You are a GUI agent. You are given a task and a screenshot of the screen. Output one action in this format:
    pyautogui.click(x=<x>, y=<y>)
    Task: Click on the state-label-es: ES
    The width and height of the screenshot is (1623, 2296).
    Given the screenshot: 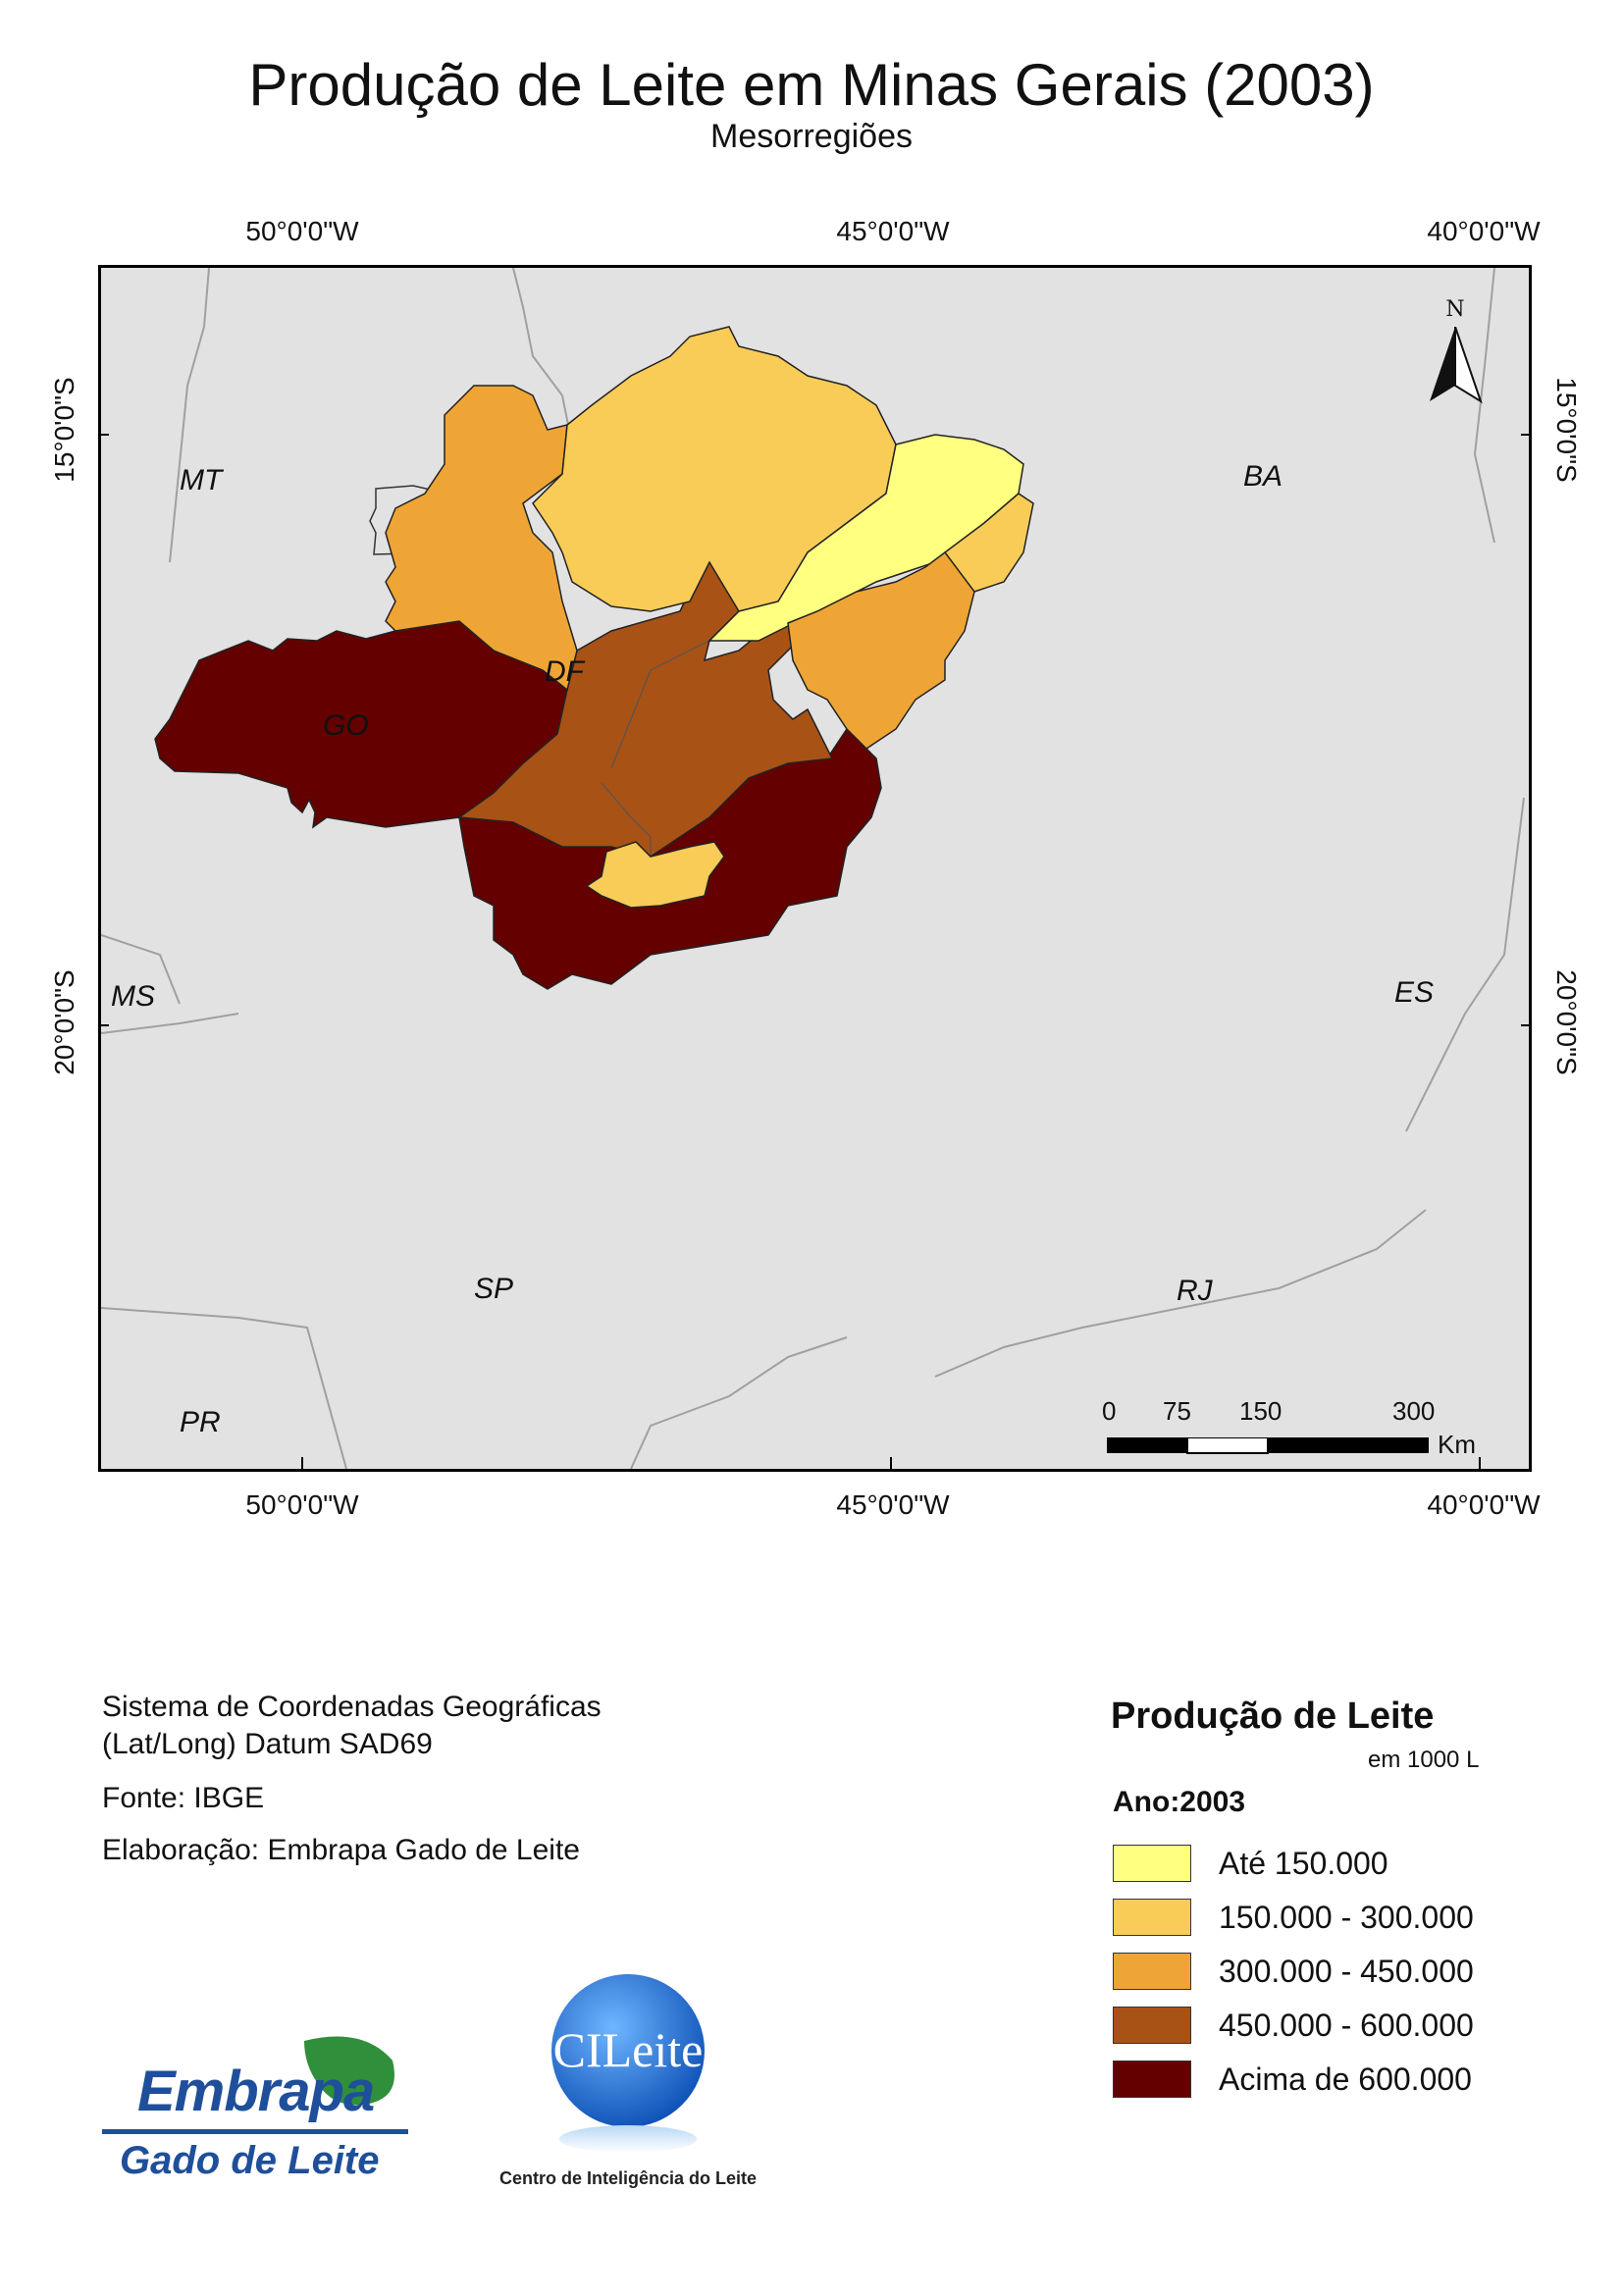 What is the action you would take?
    pyautogui.click(x=1414, y=992)
    